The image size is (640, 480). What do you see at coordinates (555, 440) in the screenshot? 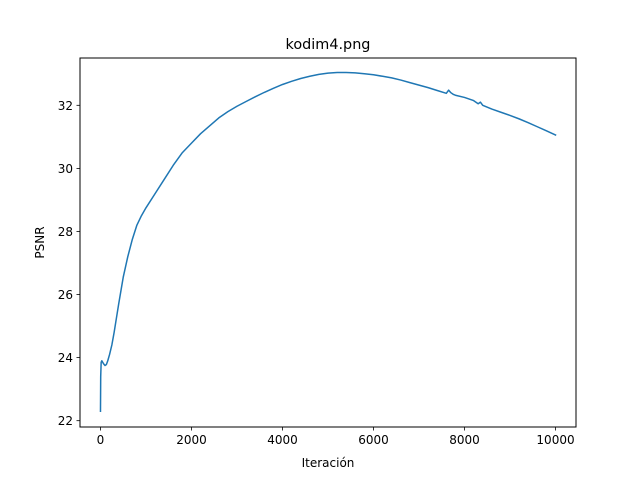
I see `x-tick-label: 10000` at bounding box center [555, 440].